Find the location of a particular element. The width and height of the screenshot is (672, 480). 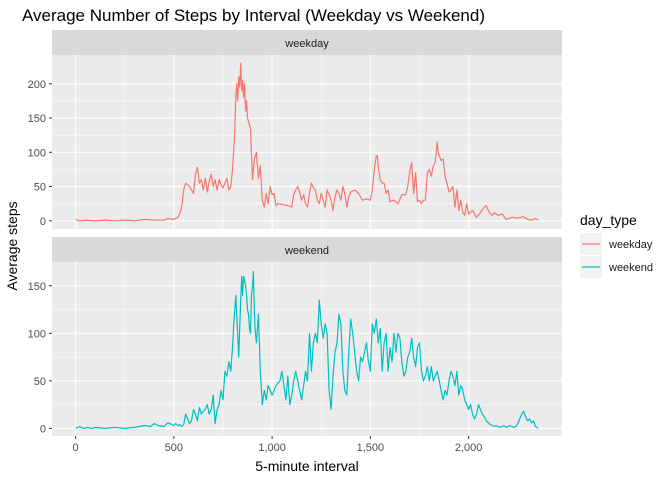

x-tick-label: 1,000 is located at coordinates (272, 448).